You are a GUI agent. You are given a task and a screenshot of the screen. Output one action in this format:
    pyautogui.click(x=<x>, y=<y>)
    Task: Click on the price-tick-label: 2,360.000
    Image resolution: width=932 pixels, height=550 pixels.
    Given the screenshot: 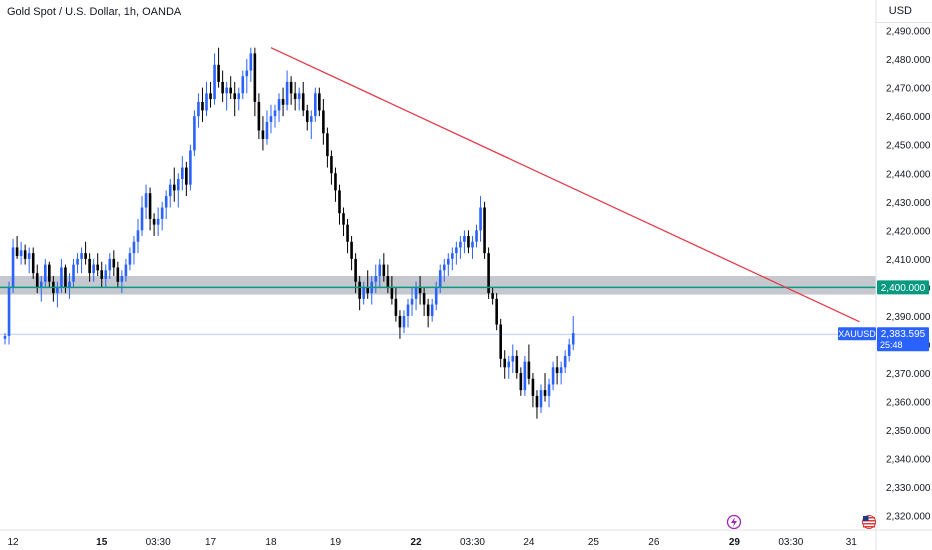 What is the action you would take?
    pyautogui.click(x=908, y=403)
    